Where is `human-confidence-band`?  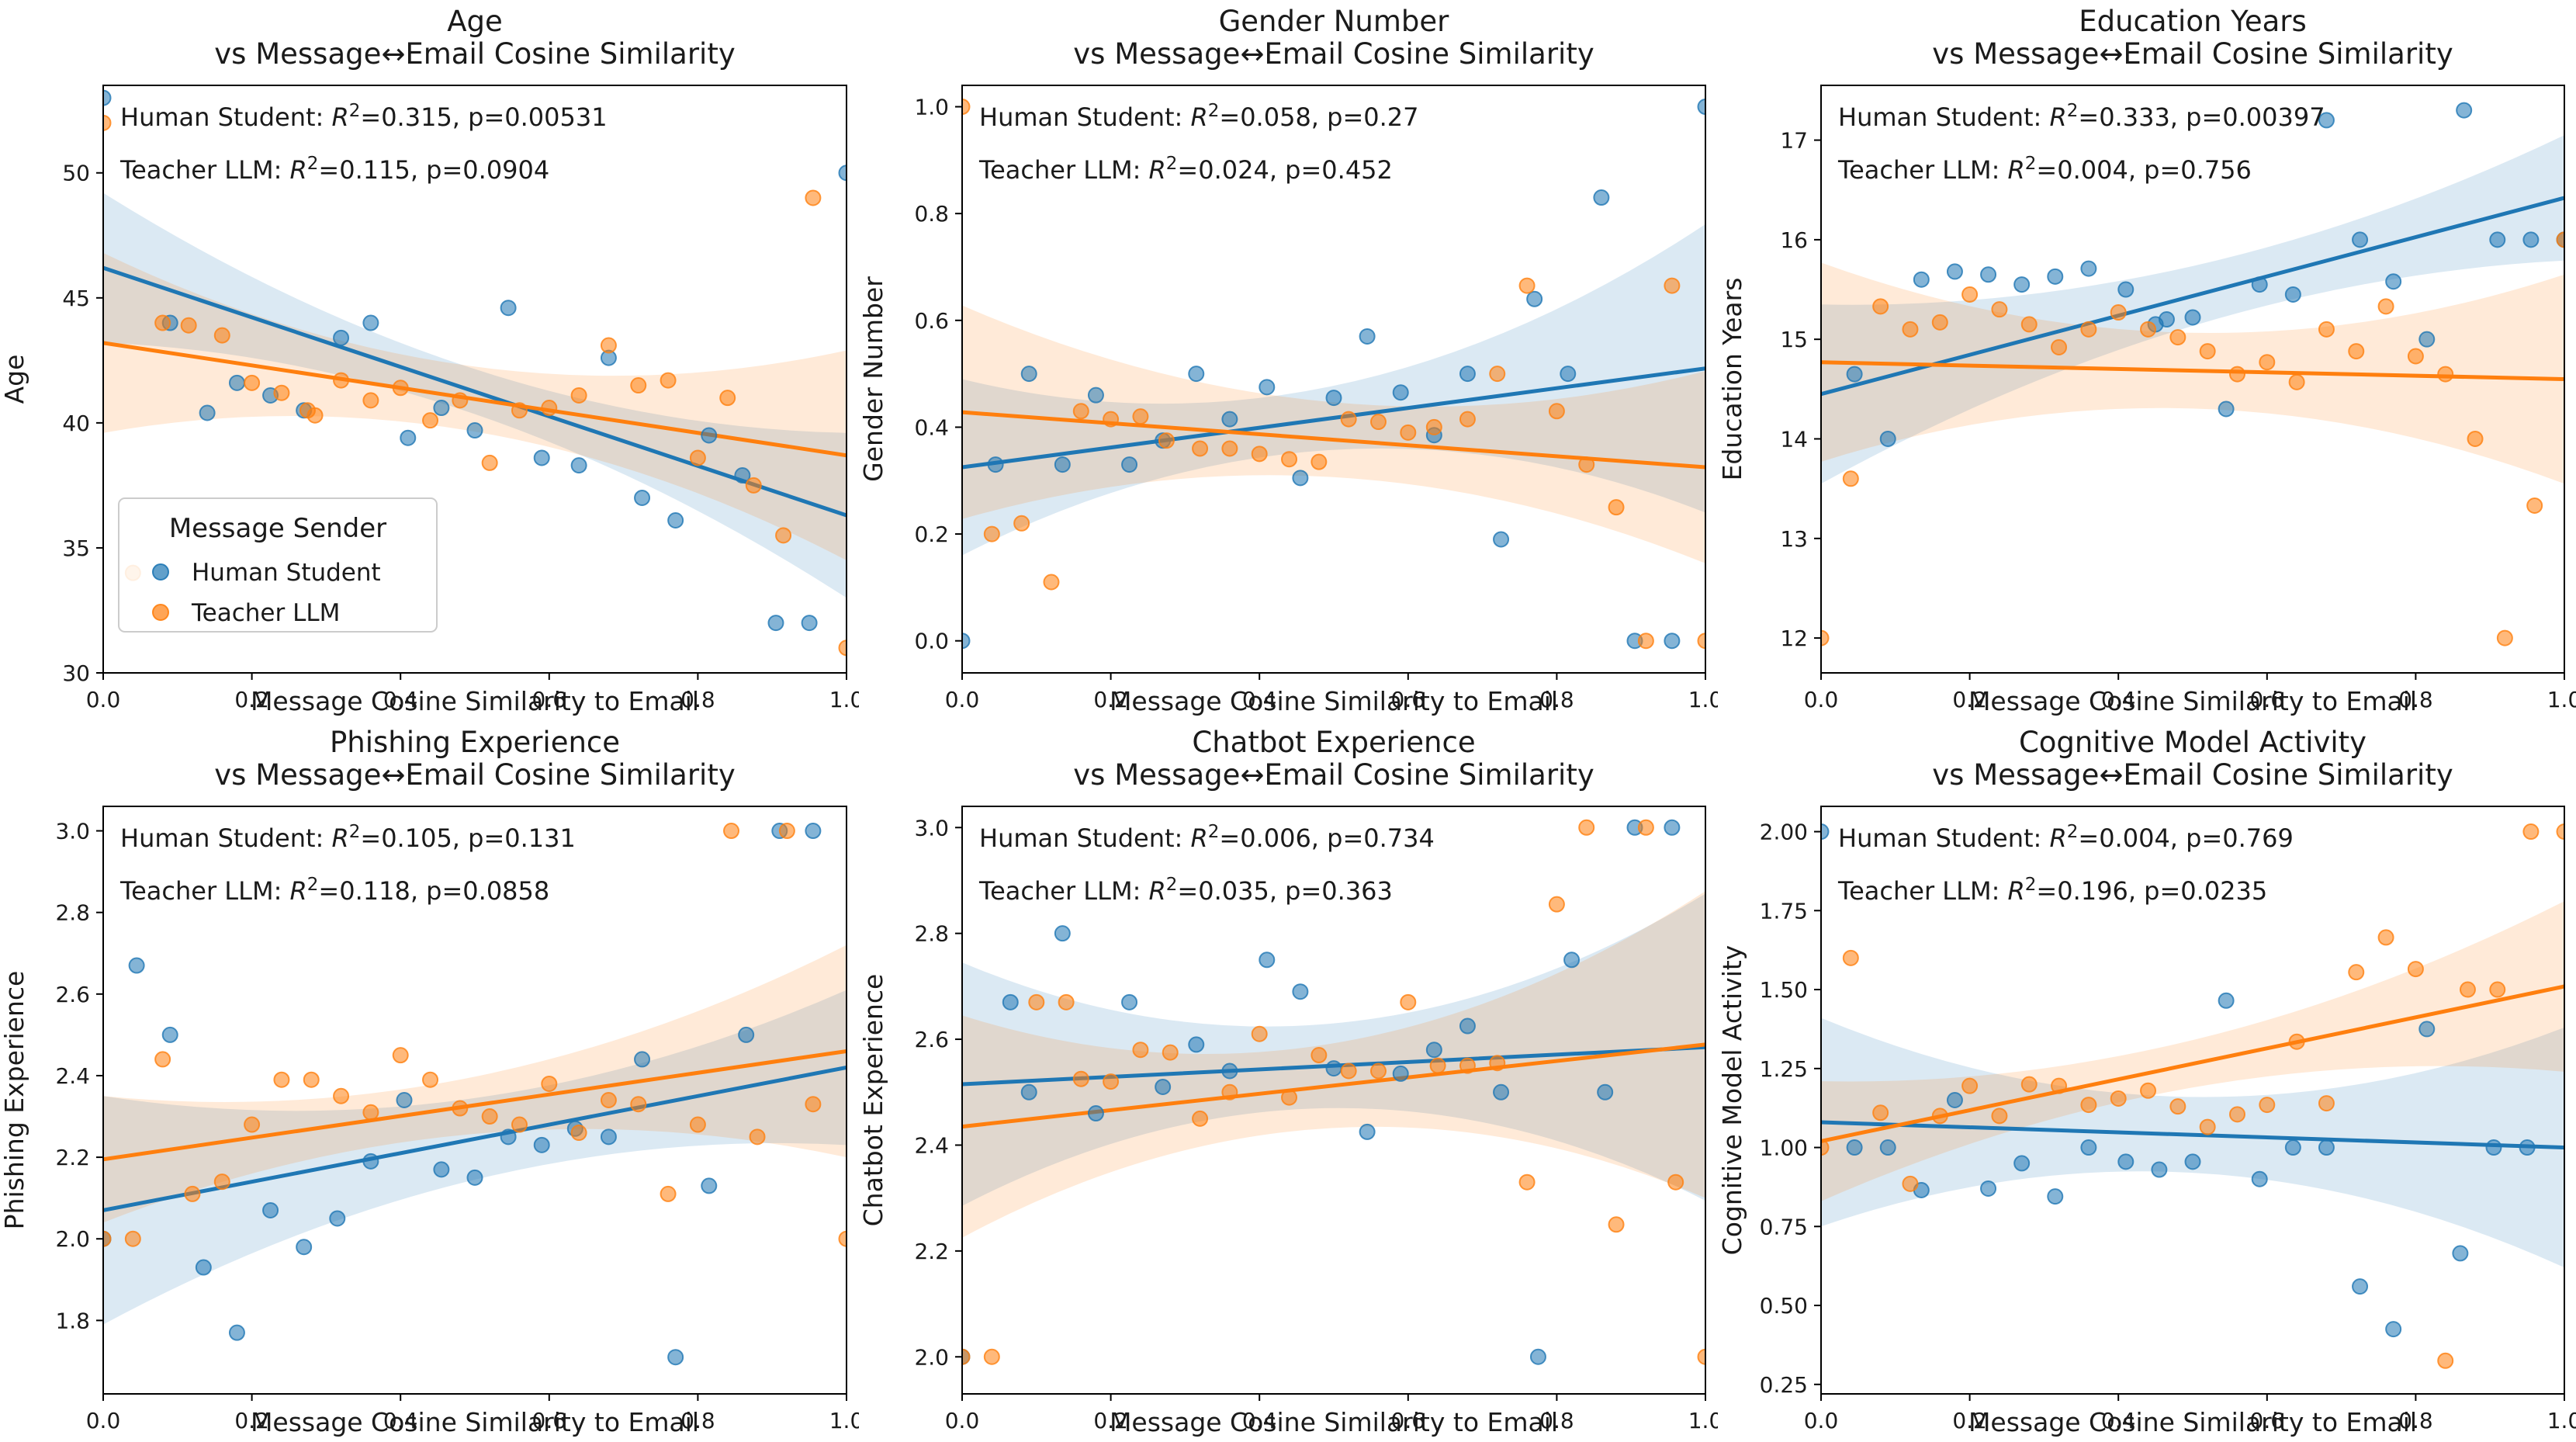
human-confidence-band is located at coordinates (475, 1158).